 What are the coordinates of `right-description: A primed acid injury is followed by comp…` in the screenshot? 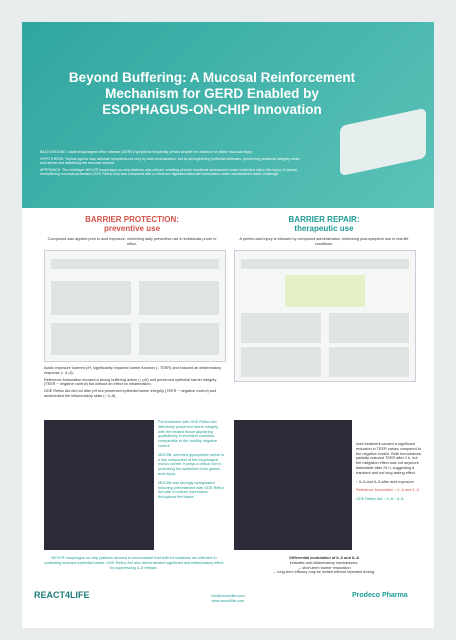 It's located at (324, 241).